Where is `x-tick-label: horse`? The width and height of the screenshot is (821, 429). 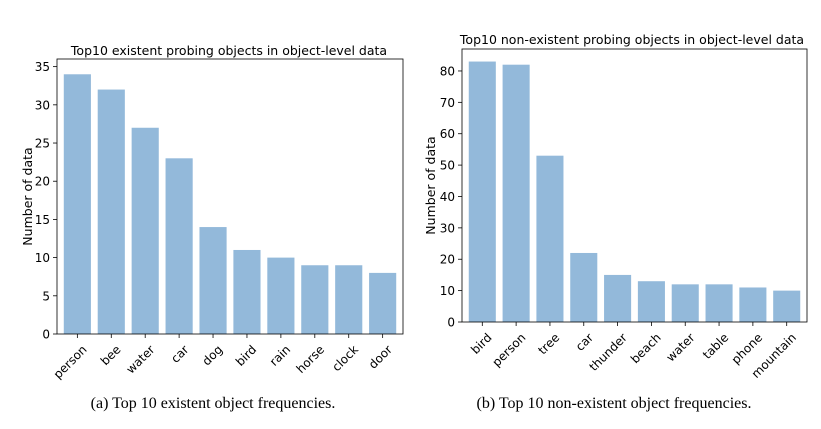
x-tick-label: horse is located at coordinates (311, 359).